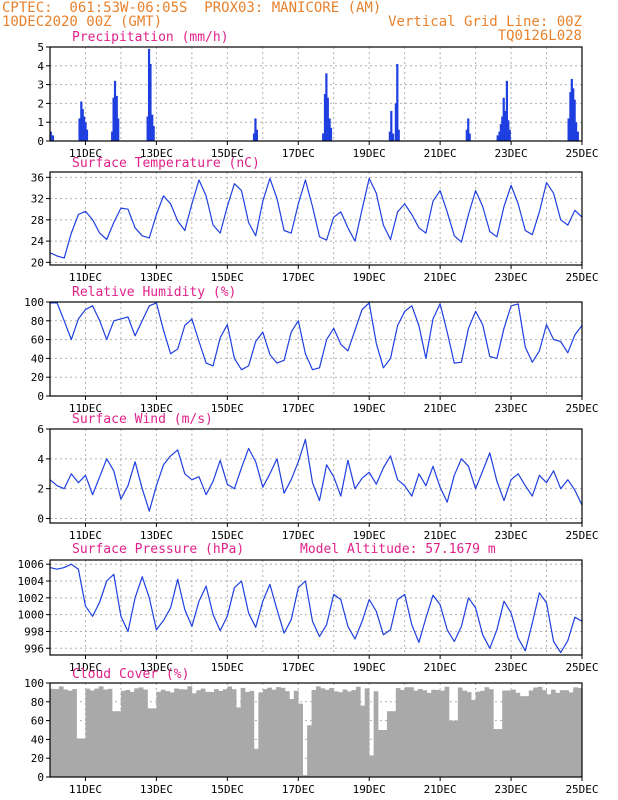 The width and height of the screenshot is (618, 800). What do you see at coordinates (37, 758) in the screenshot?
I see `cloud-ytick-label: 20` at bounding box center [37, 758].